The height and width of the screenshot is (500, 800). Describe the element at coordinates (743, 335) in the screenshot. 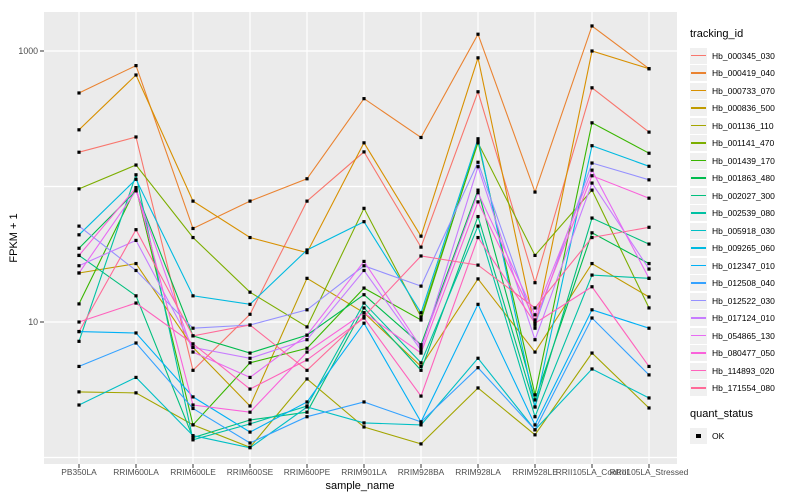

I see `legend-item-label: Hb_054865_130` at that location.